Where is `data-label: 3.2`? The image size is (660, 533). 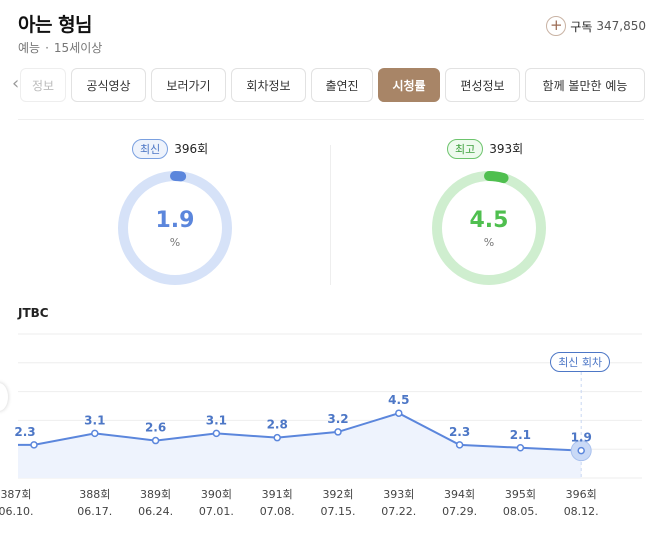
data-label: 3.2 is located at coordinates (337, 419).